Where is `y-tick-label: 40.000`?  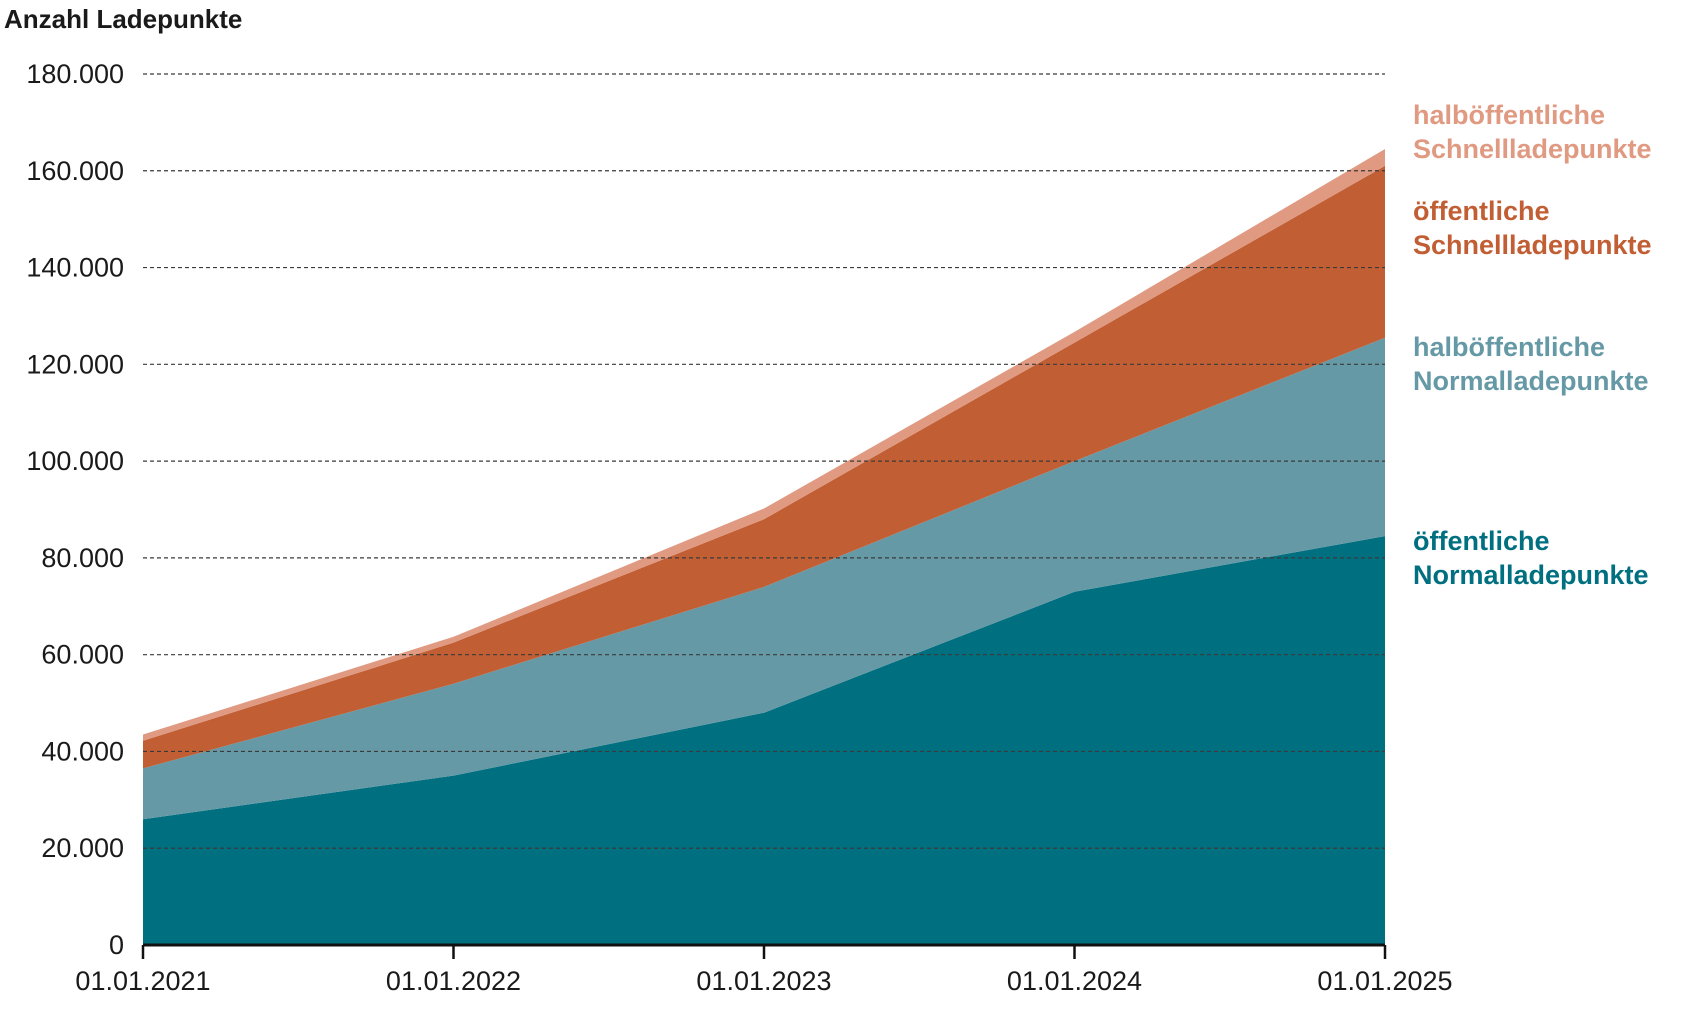 y-tick-label: 40.000 is located at coordinates (82, 751).